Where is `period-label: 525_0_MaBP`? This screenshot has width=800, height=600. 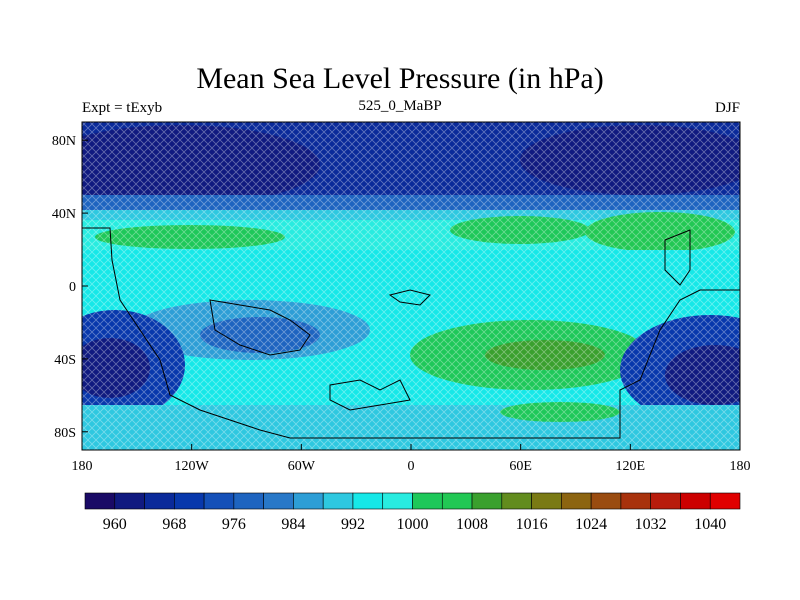 period-label: 525_0_MaBP is located at coordinates (400, 106).